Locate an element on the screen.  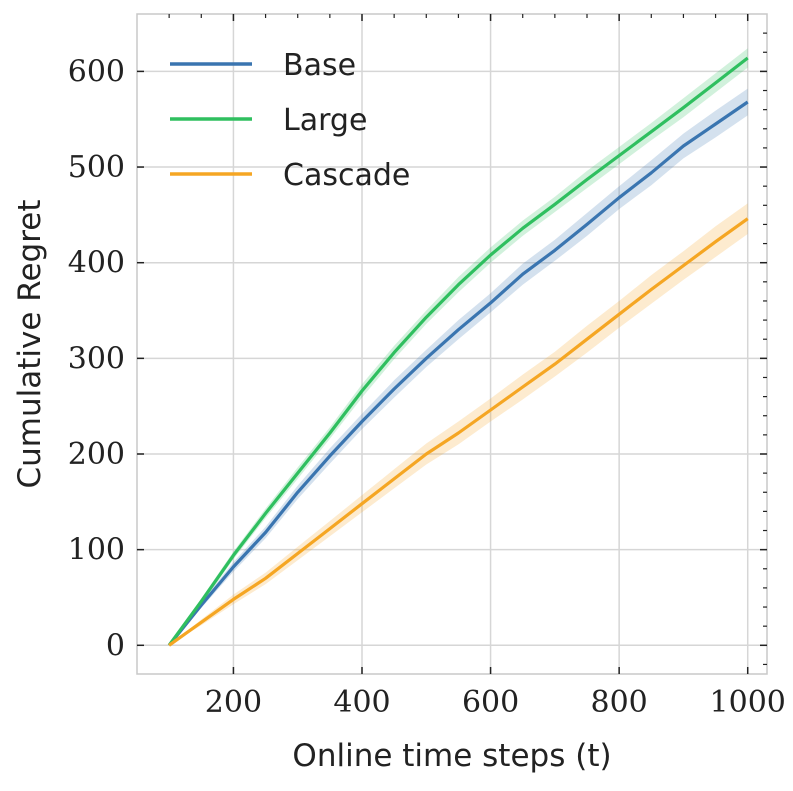
legend-label-cascade: Cascade is located at coordinates (346, 175).